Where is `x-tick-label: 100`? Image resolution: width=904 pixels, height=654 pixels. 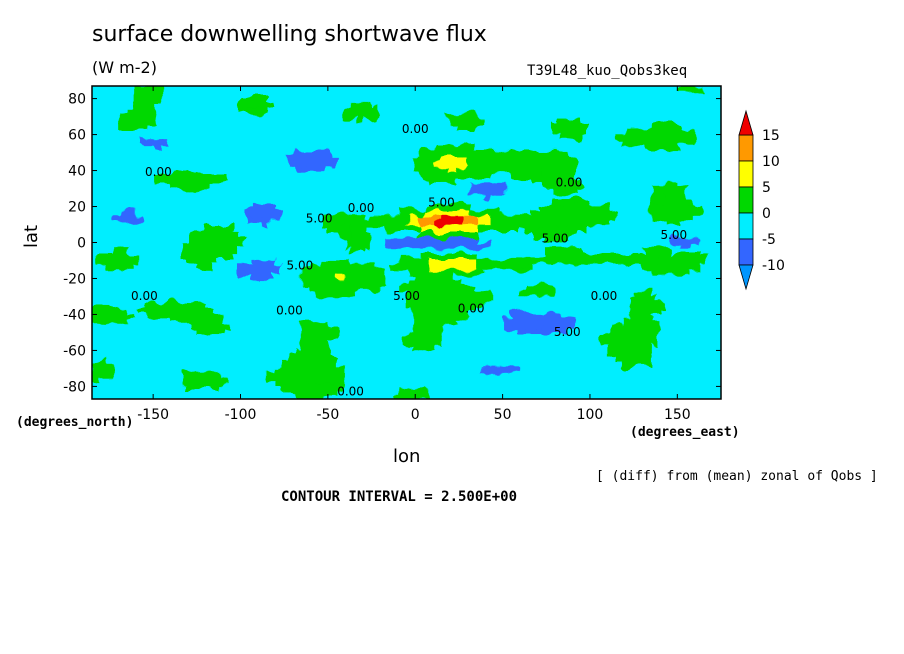 x-tick-label: 100 is located at coordinates (590, 415).